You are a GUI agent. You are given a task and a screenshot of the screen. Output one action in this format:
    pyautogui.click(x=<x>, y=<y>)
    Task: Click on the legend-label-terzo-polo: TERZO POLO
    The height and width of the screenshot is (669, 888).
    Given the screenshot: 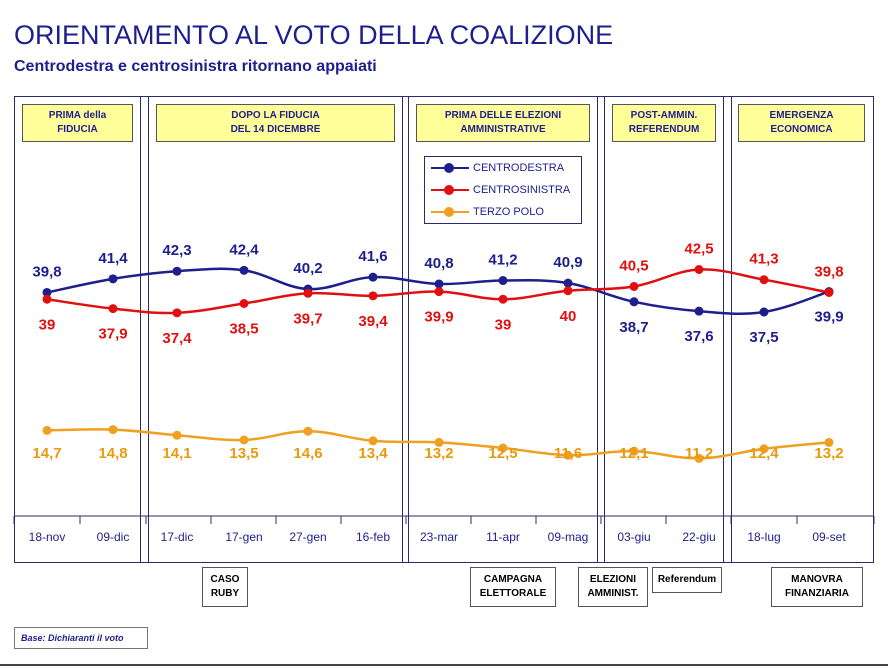 What is the action you would take?
    pyautogui.click(x=508, y=212)
    